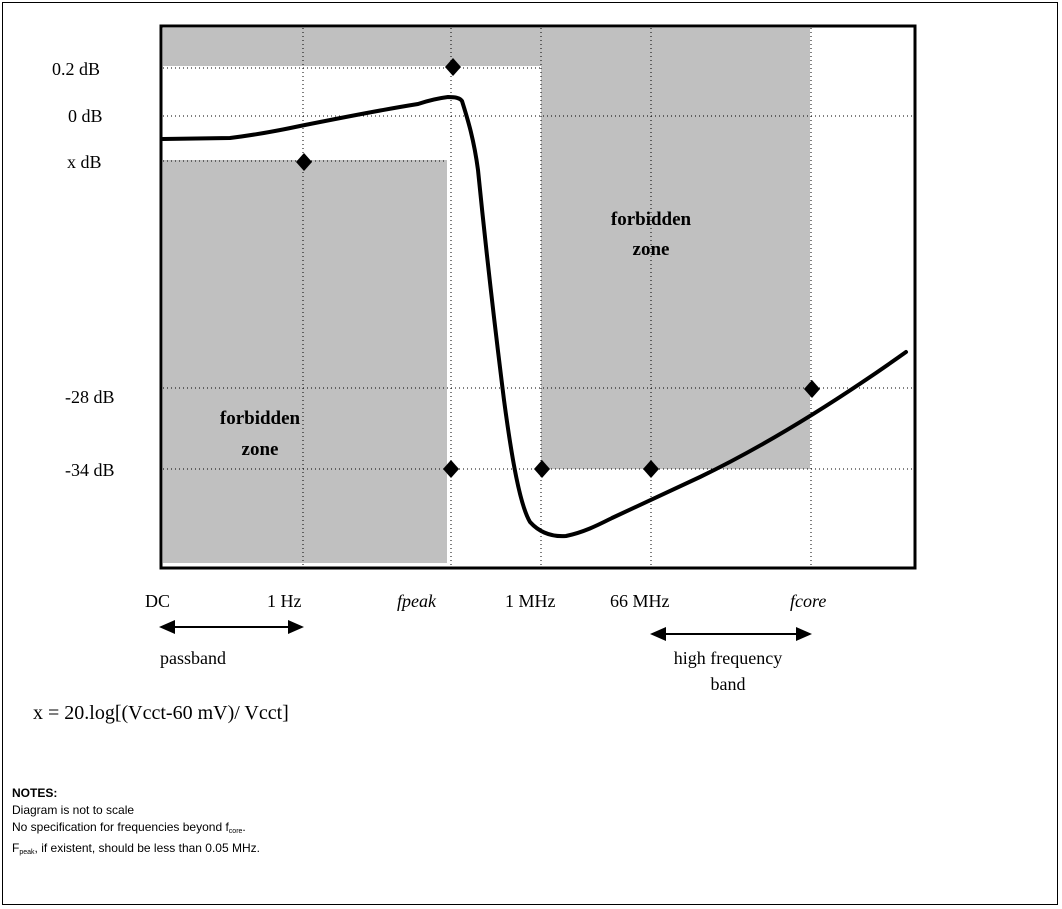 The image size is (1062, 909). Describe the element at coordinates (640, 601) in the screenshot. I see `x-label-66mhz: 66 MHz` at that location.